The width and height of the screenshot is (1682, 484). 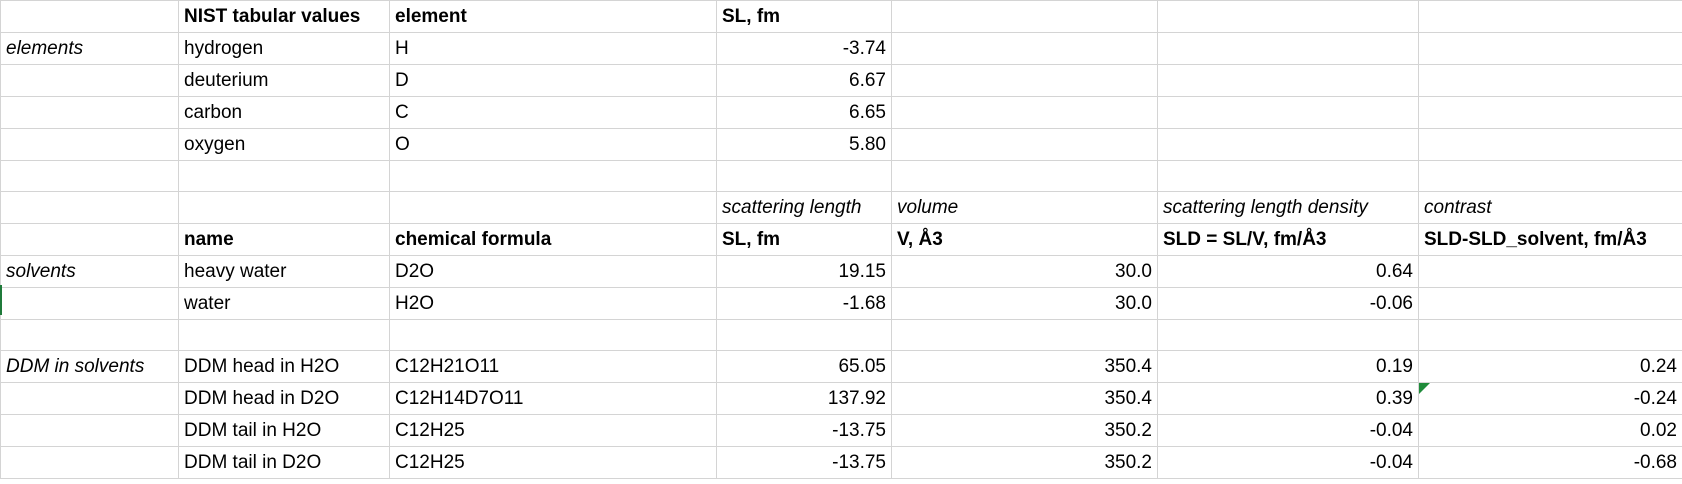 I want to click on cell-e13: 350.4, so click(x=1024, y=398).